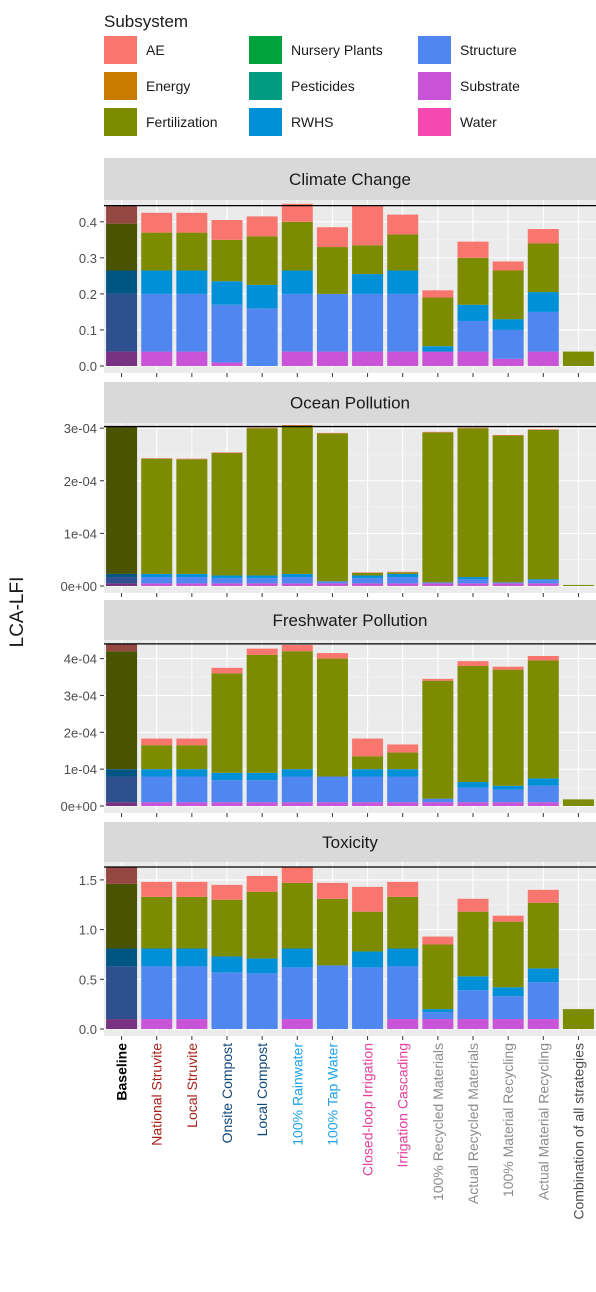  Describe the element at coordinates (88, 1029) in the screenshot. I see `y-tick-label: 0.0` at that location.